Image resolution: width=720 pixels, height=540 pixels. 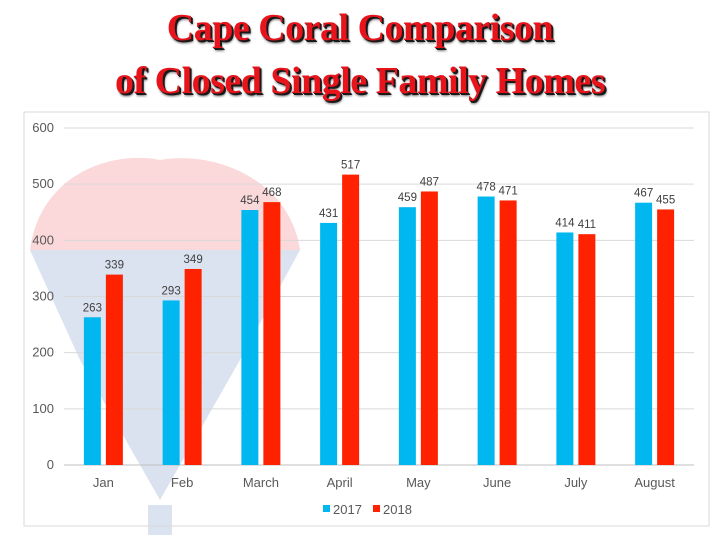 I want to click on data-label: 517, so click(x=350, y=166).